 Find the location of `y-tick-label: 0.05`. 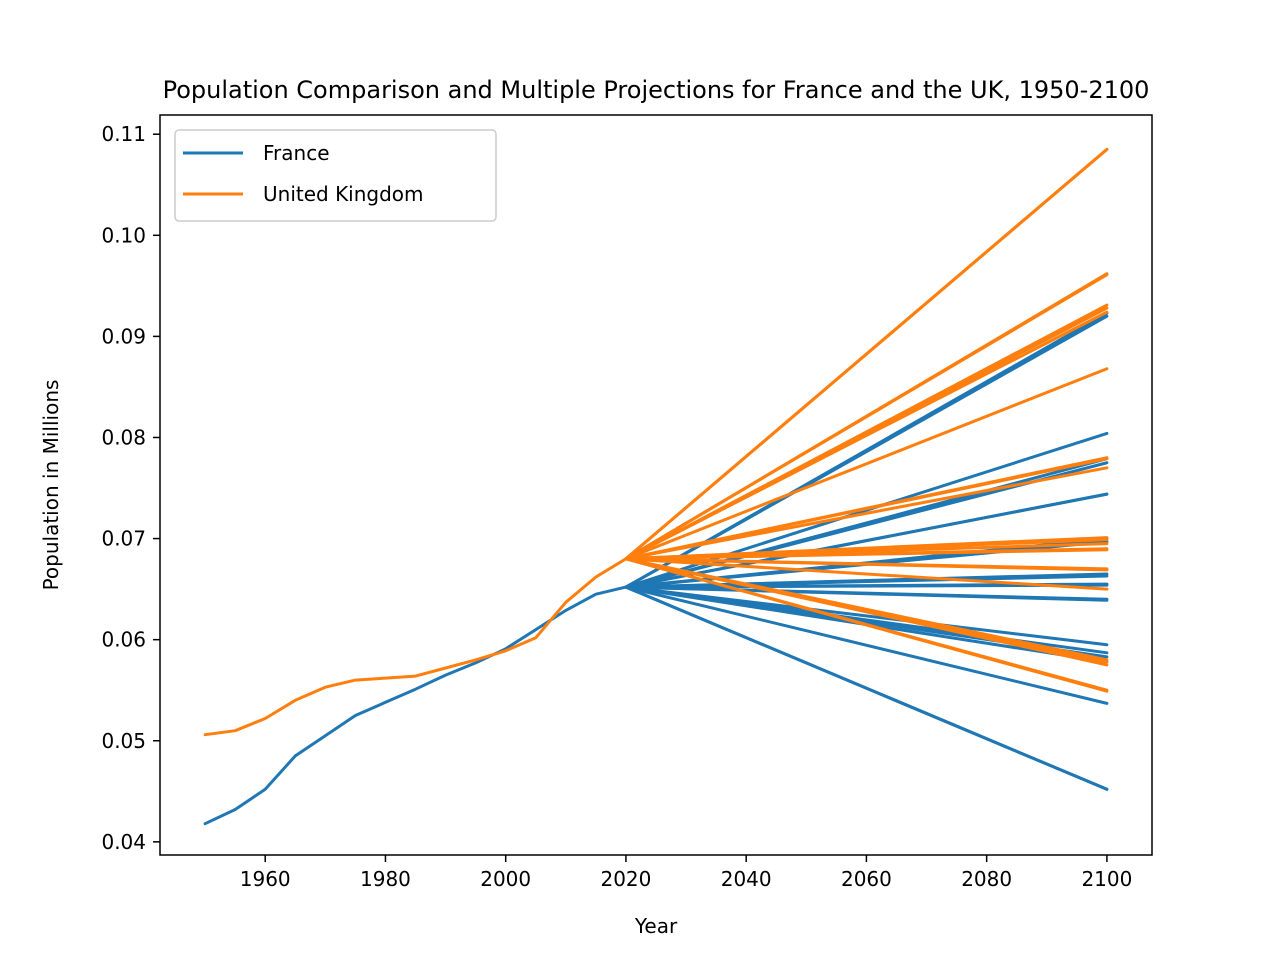

y-tick-label: 0.05 is located at coordinates (123, 741).